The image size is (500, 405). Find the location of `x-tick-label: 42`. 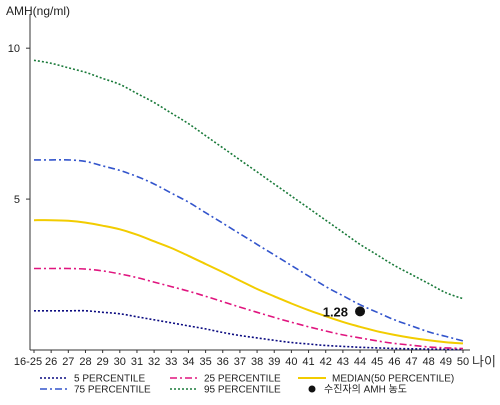

x-tick-label: 42 is located at coordinates (326, 362).